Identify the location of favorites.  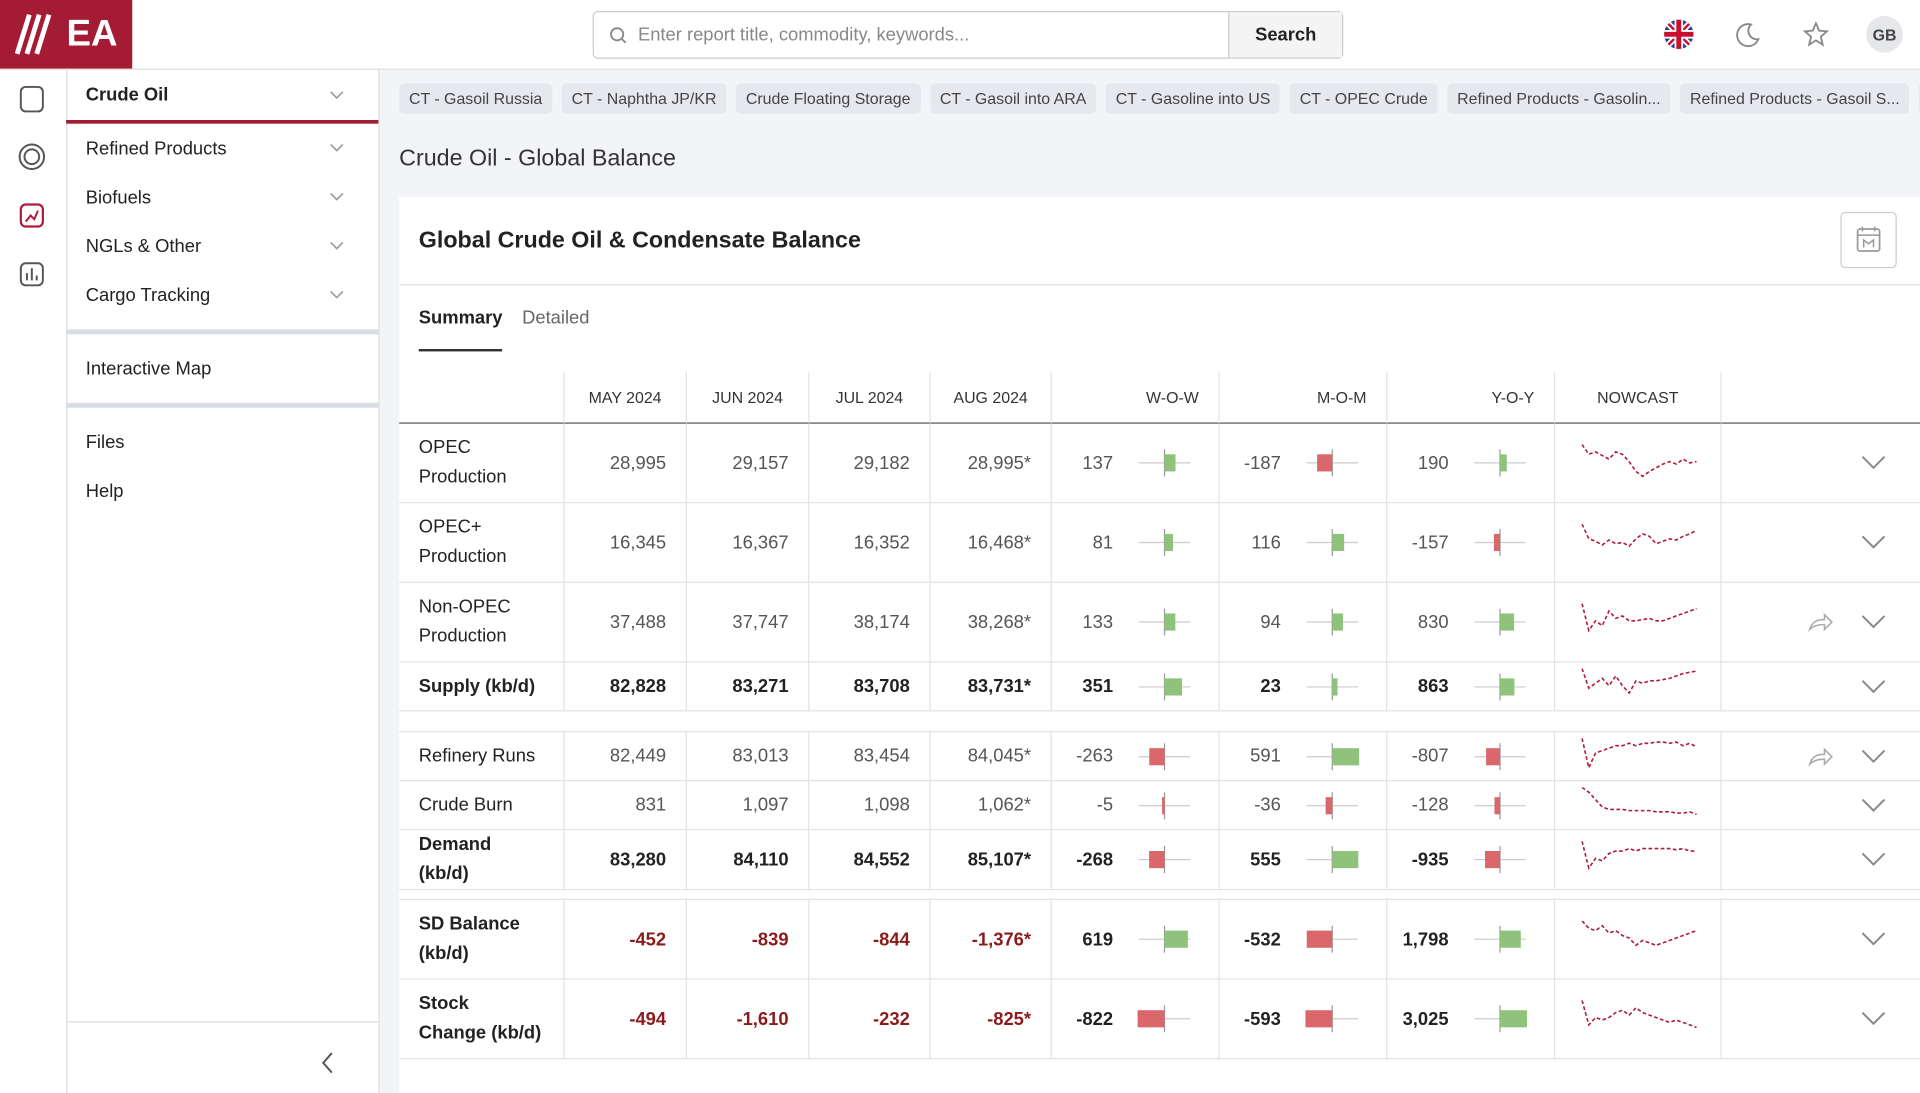
(1816, 34).